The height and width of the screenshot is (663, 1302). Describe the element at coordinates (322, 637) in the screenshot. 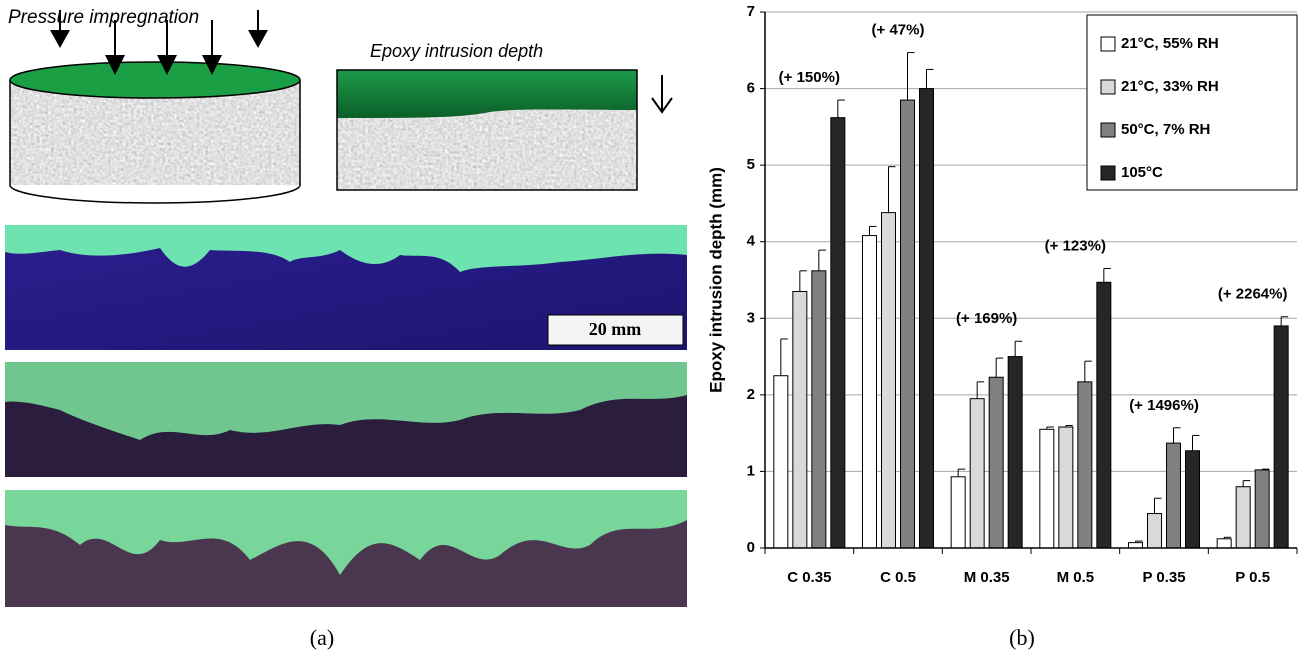

I see `caption-a: (a)` at that location.